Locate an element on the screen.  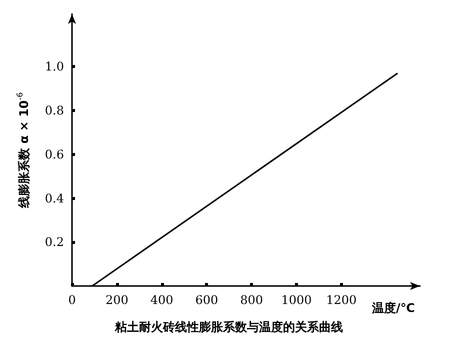
y-tick-label: 0.6 is located at coordinates (54, 154).